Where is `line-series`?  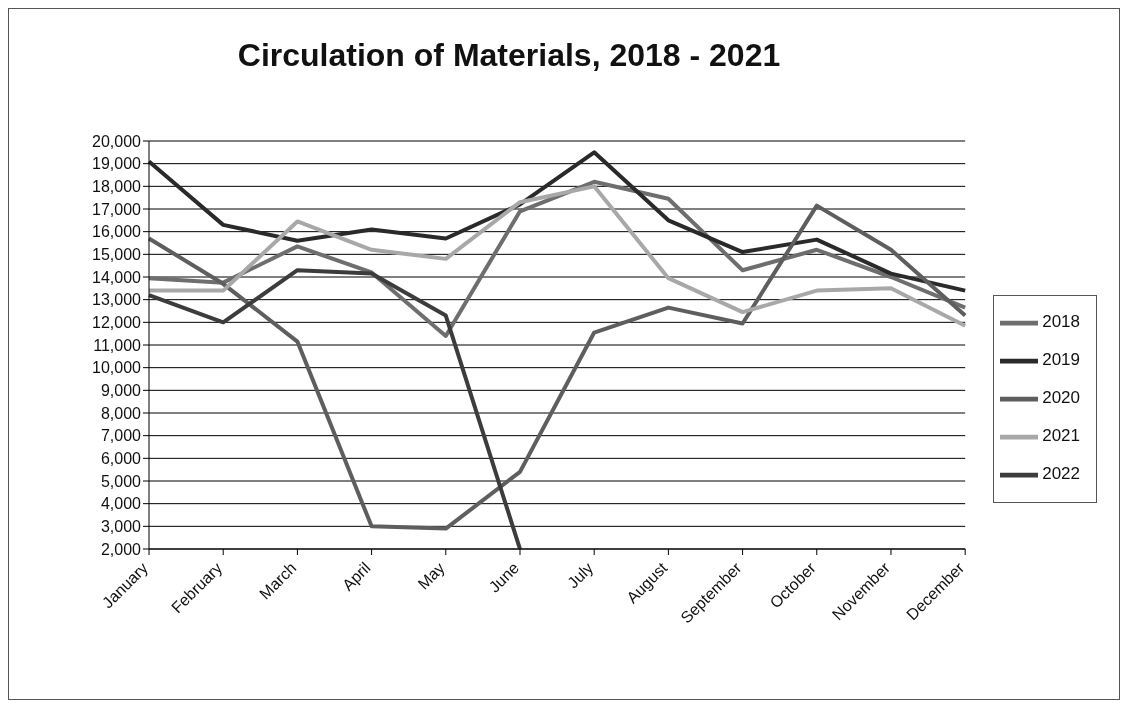
line-series is located at coordinates (334, 408).